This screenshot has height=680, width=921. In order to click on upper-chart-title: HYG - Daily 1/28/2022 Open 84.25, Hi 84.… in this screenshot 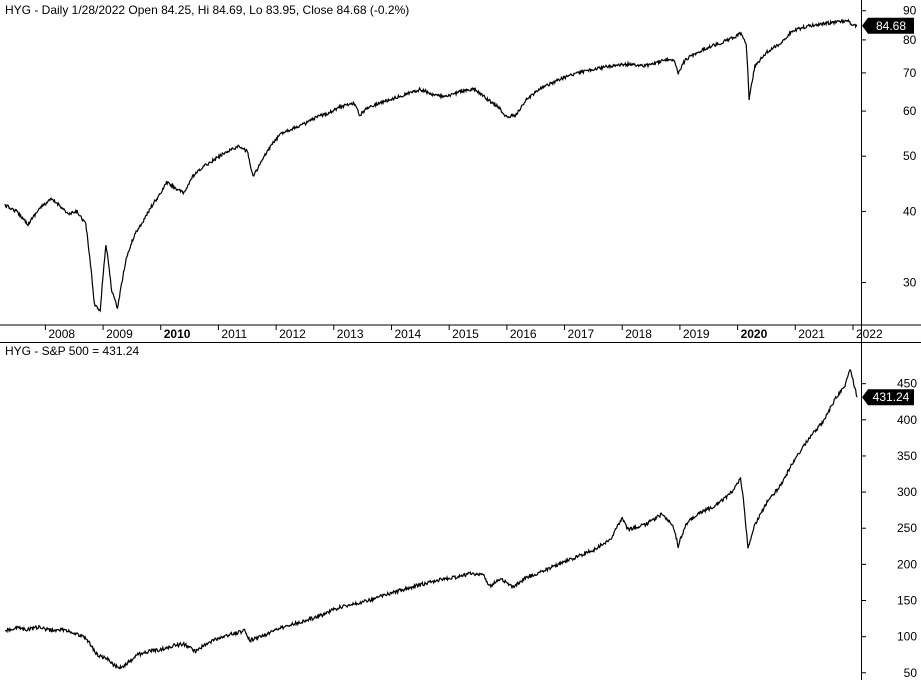, I will do `click(207, 10)`.